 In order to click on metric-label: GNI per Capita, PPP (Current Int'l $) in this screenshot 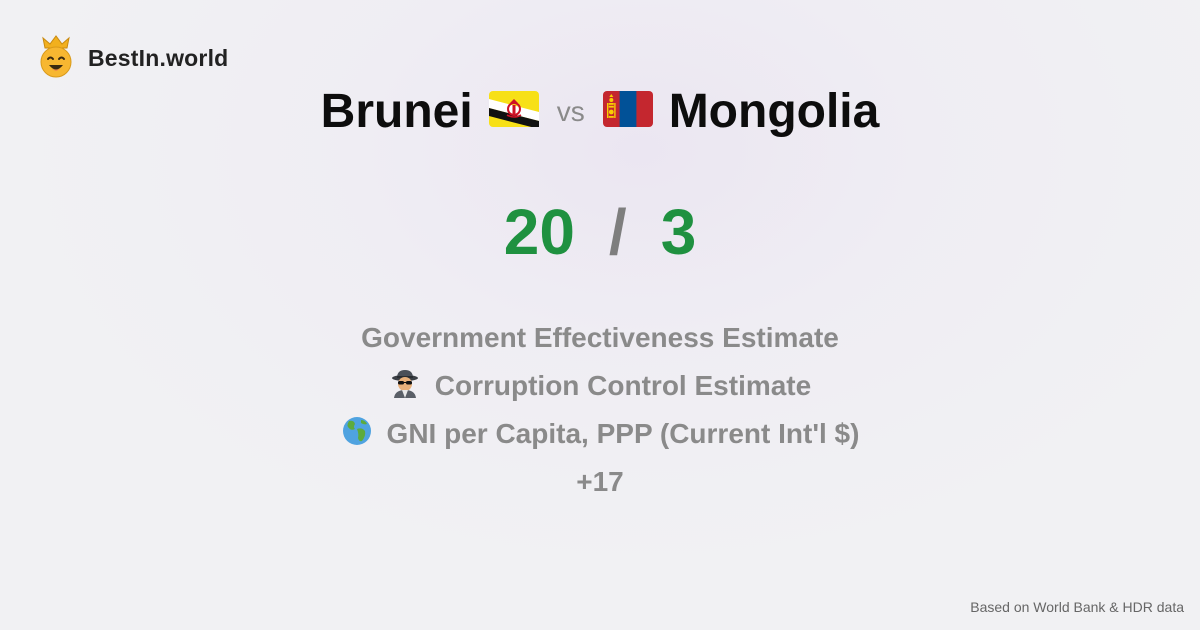, I will do `click(623, 433)`.